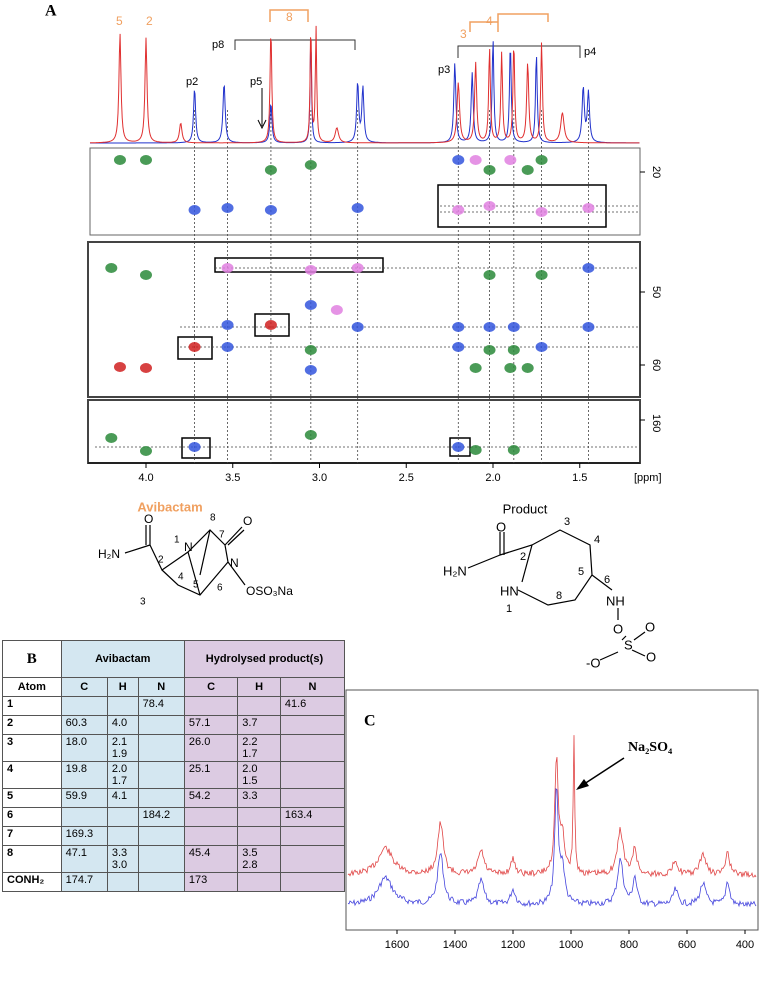  I want to click on bracket, so click(519, 51).